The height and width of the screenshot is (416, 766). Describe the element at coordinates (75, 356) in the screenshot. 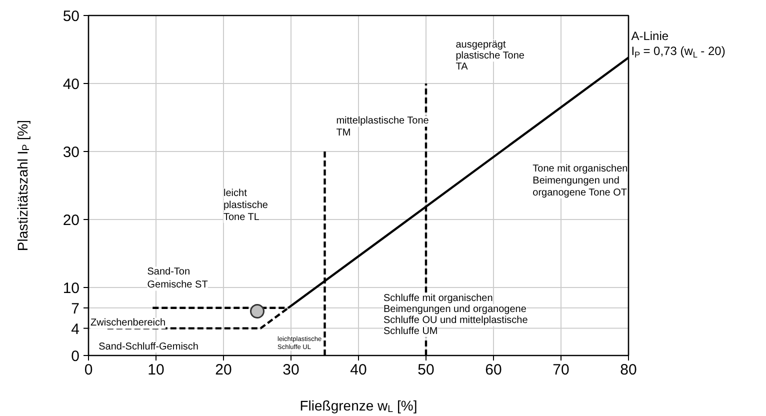

I see `y-tick-label: 0` at that location.